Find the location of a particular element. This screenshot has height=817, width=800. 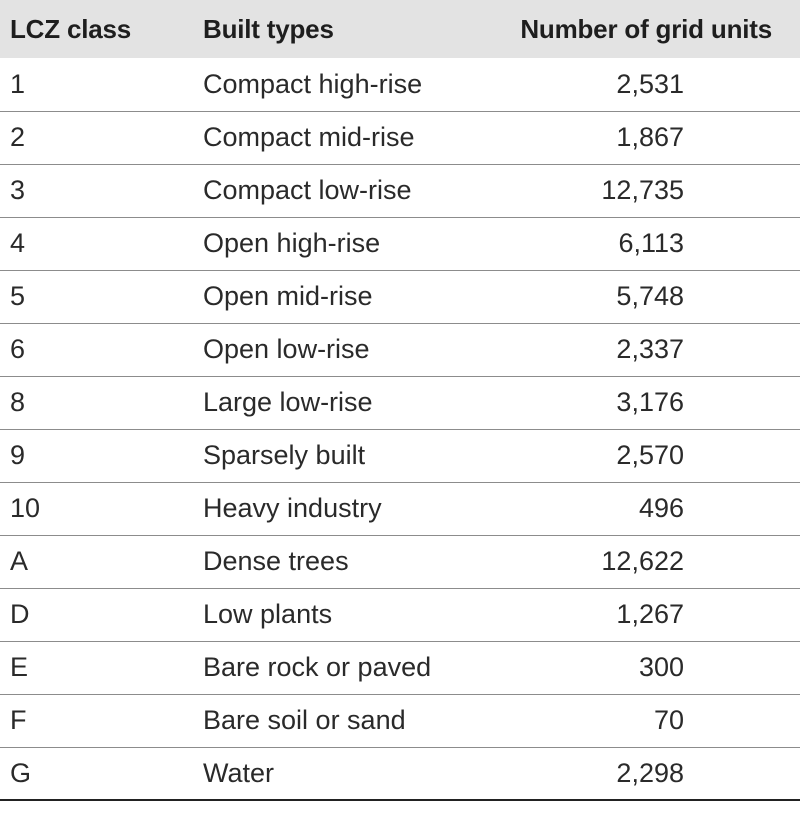

table-row: 9 Sparsely built 2,570 is located at coordinates (400, 455).